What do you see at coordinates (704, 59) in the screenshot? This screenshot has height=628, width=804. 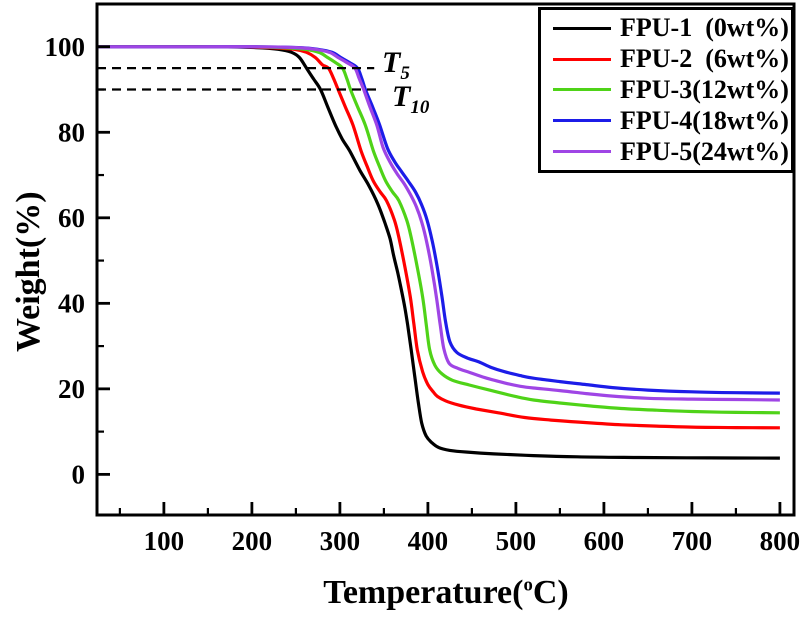 I see `legend-label: FPU-2 (6wt%)` at bounding box center [704, 59].